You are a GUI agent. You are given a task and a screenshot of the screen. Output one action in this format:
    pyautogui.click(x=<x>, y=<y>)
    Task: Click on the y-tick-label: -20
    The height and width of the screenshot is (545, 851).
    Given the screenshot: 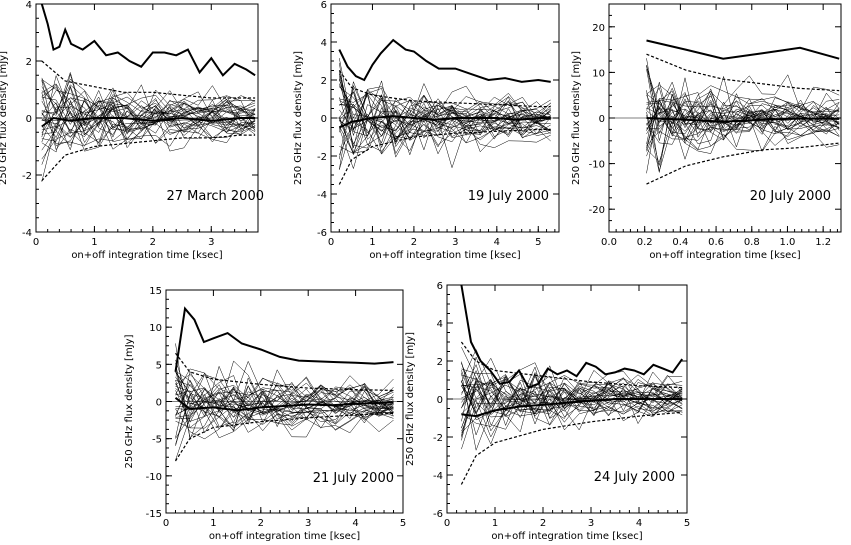 What is the action you would take?
    pyautogui.click(x=597, y=210)
    